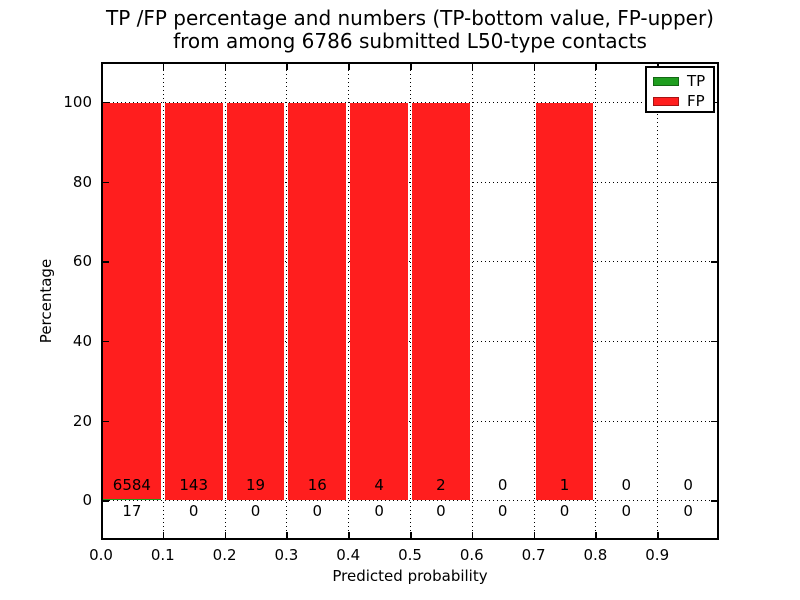 This screenshot has height=600, width=800. Describe the element at coordinates (595, 555) in the screenshot. I see `x-tick-label: 0.8` at that location.